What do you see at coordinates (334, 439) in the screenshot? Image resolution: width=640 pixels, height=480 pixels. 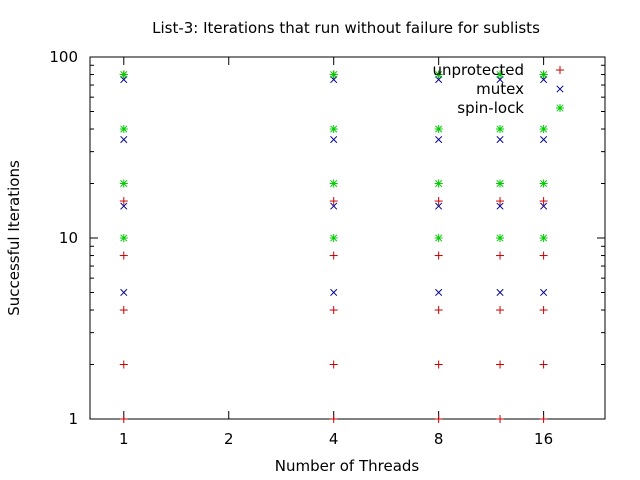 I see `x-tick-label: 4` at bounding box center [334, 439].